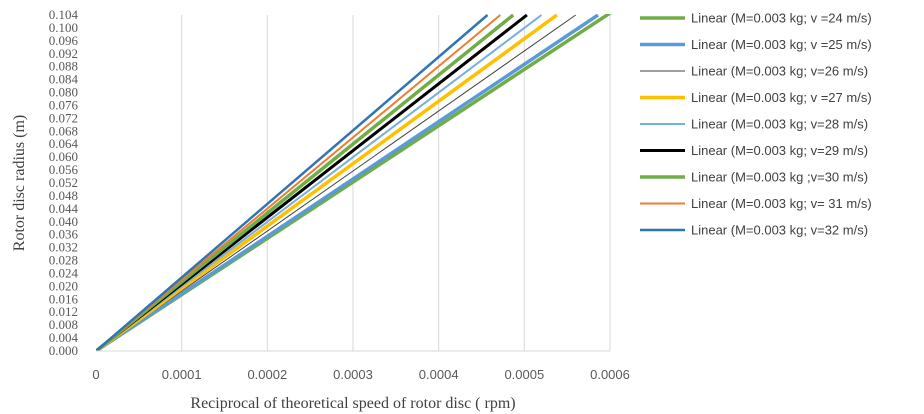 This screenshot has height=414, width=924. I want to click on y-tick-label: 0.036, so click(64, 234).